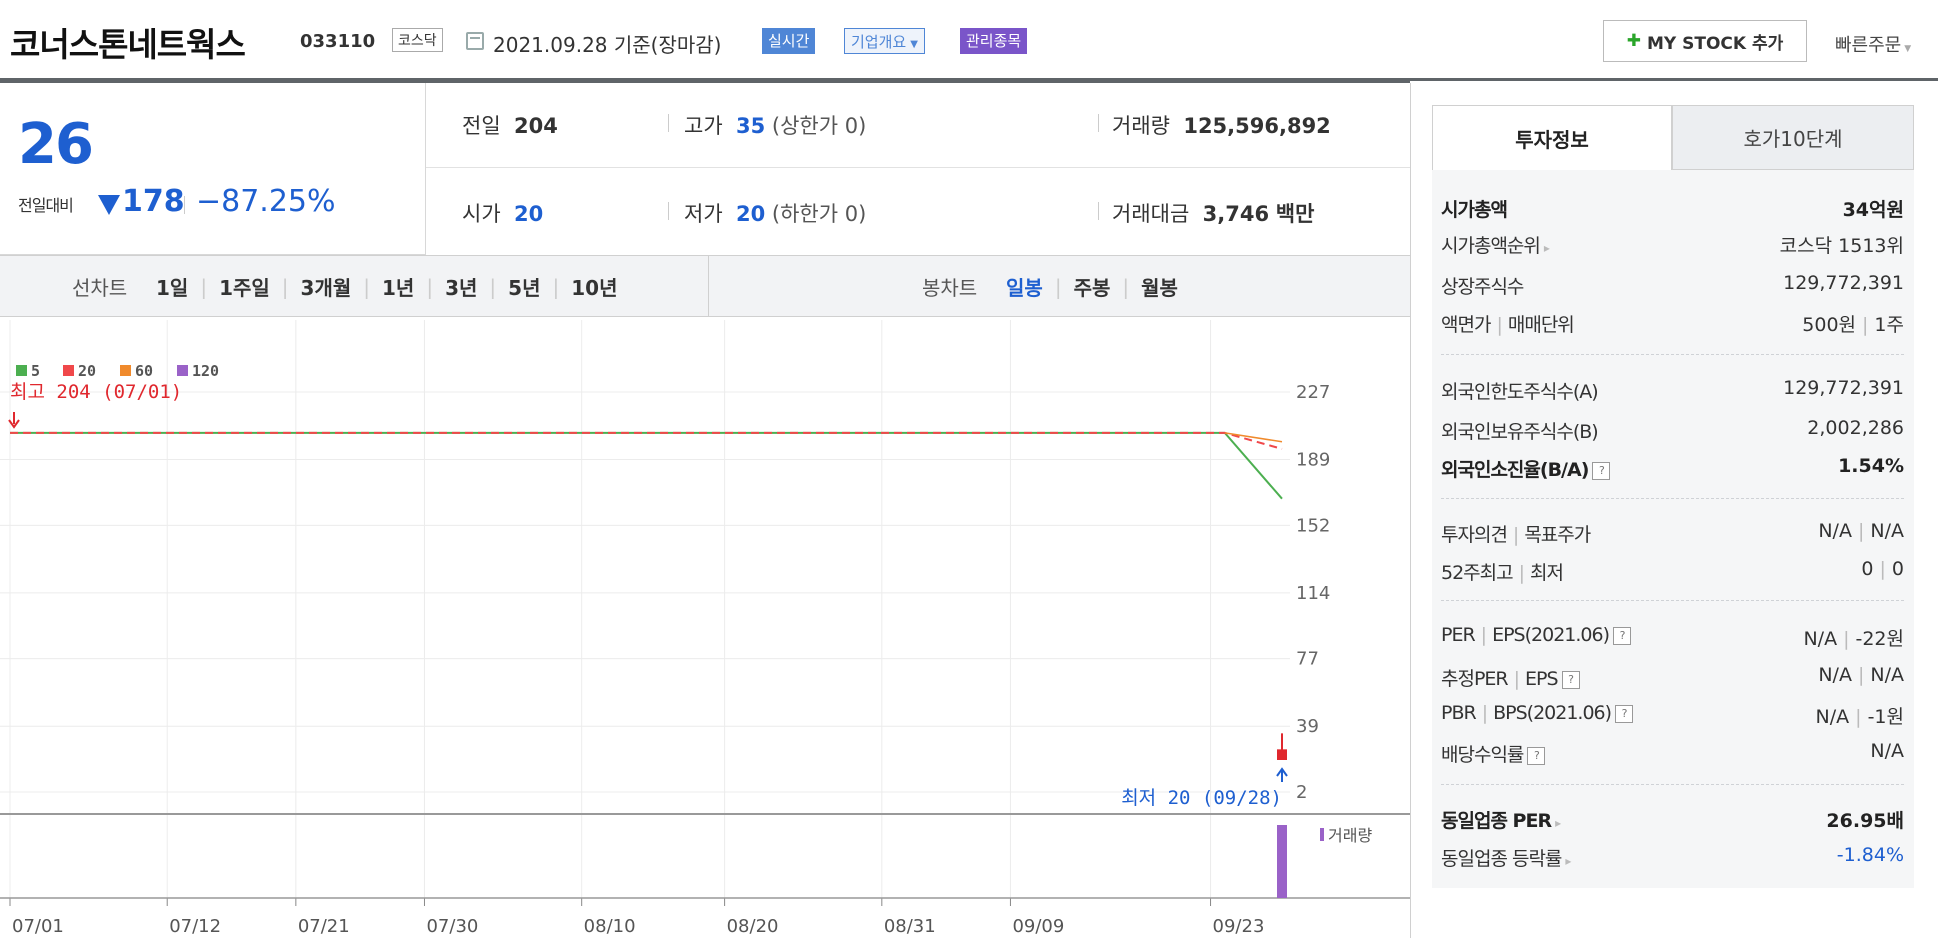 This screenshot has width=1938, height=938. I want to click on ma20-line, so click(646, 440).